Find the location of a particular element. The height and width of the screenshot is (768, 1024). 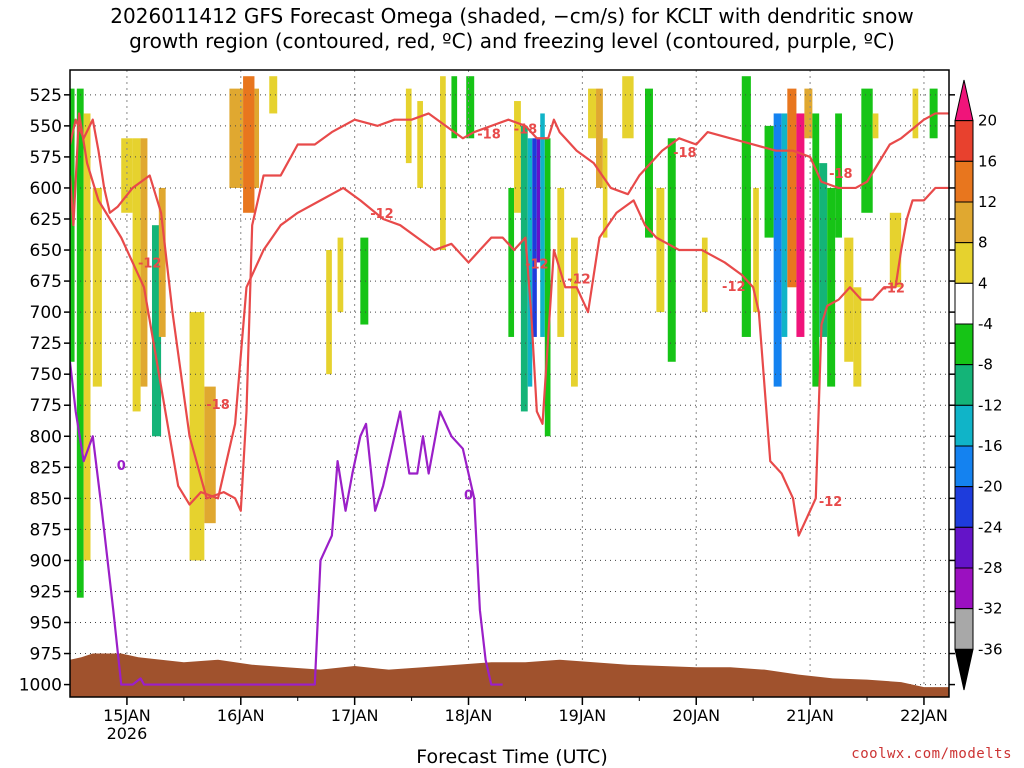

colorbar-label: -24 is located at coordinates (990, 527).